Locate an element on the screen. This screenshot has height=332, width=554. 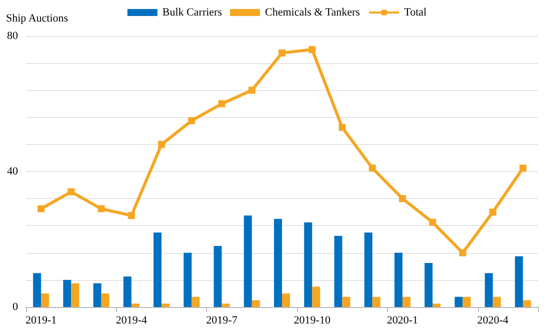
x-tick-label: 2020-4 is located at coordinates (493, 320).